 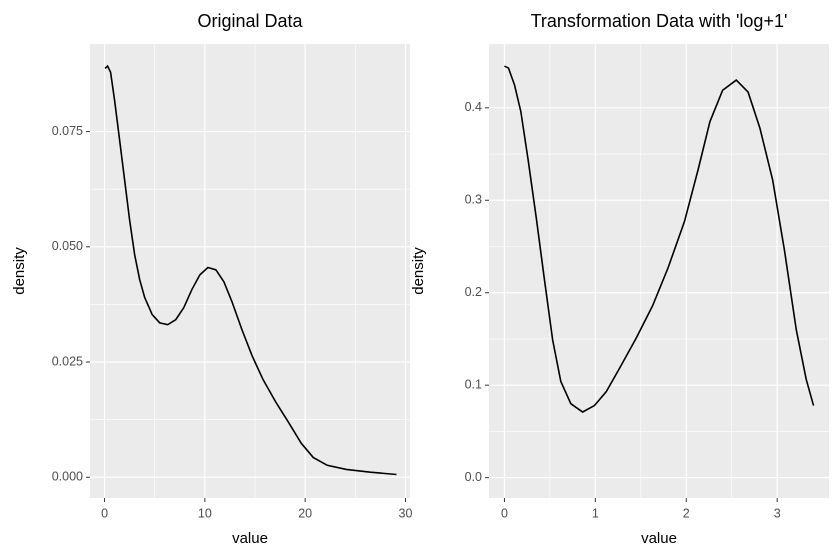 I want to click on y-tick-label: 0.000, so click(x=67, y=477).